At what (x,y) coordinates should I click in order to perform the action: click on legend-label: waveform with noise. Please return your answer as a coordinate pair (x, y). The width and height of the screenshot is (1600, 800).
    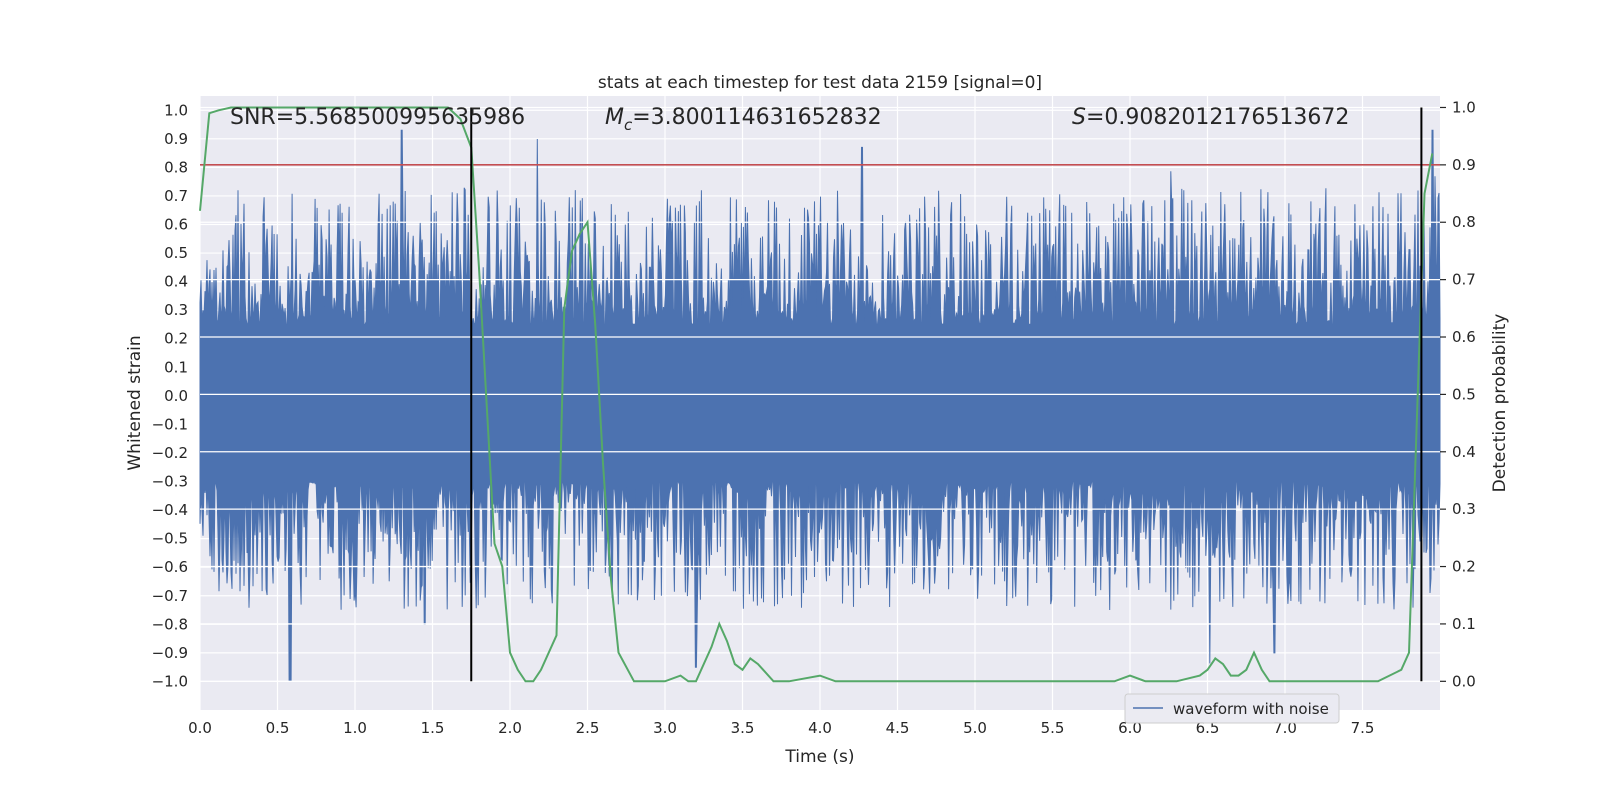
    Looking at the image, I should click on (1251, 709).